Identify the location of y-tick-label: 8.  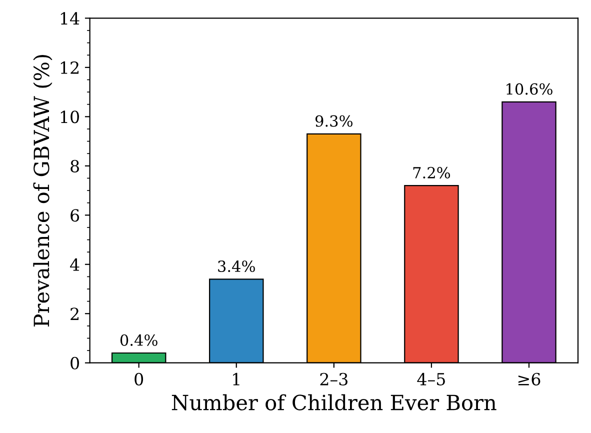
(74, 166).